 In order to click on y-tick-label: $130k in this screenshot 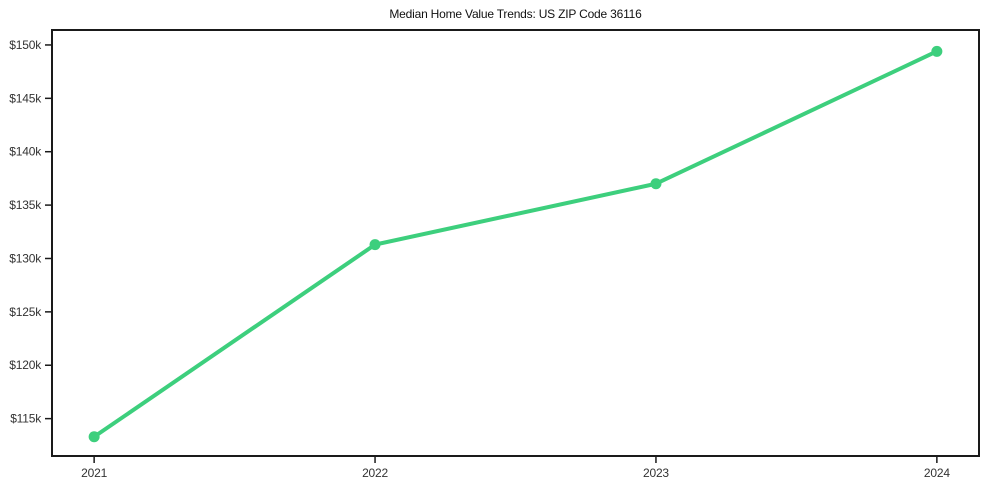, I will do `click(25, 258)`.